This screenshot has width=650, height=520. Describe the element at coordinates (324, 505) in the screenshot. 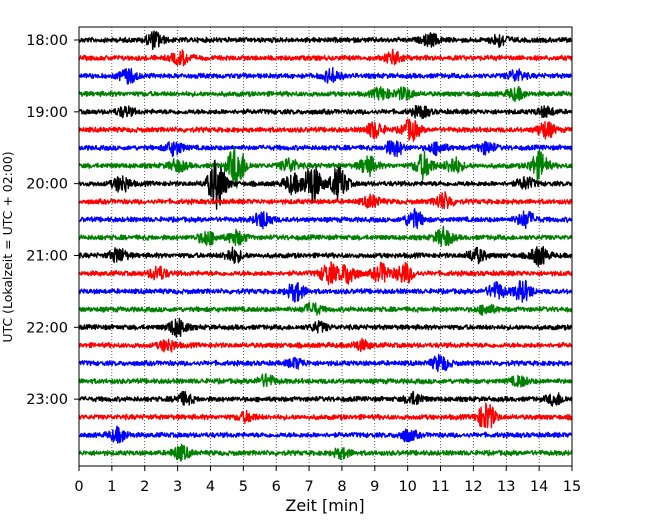

I see `x-axis-label: Zeit [min]` at that location.